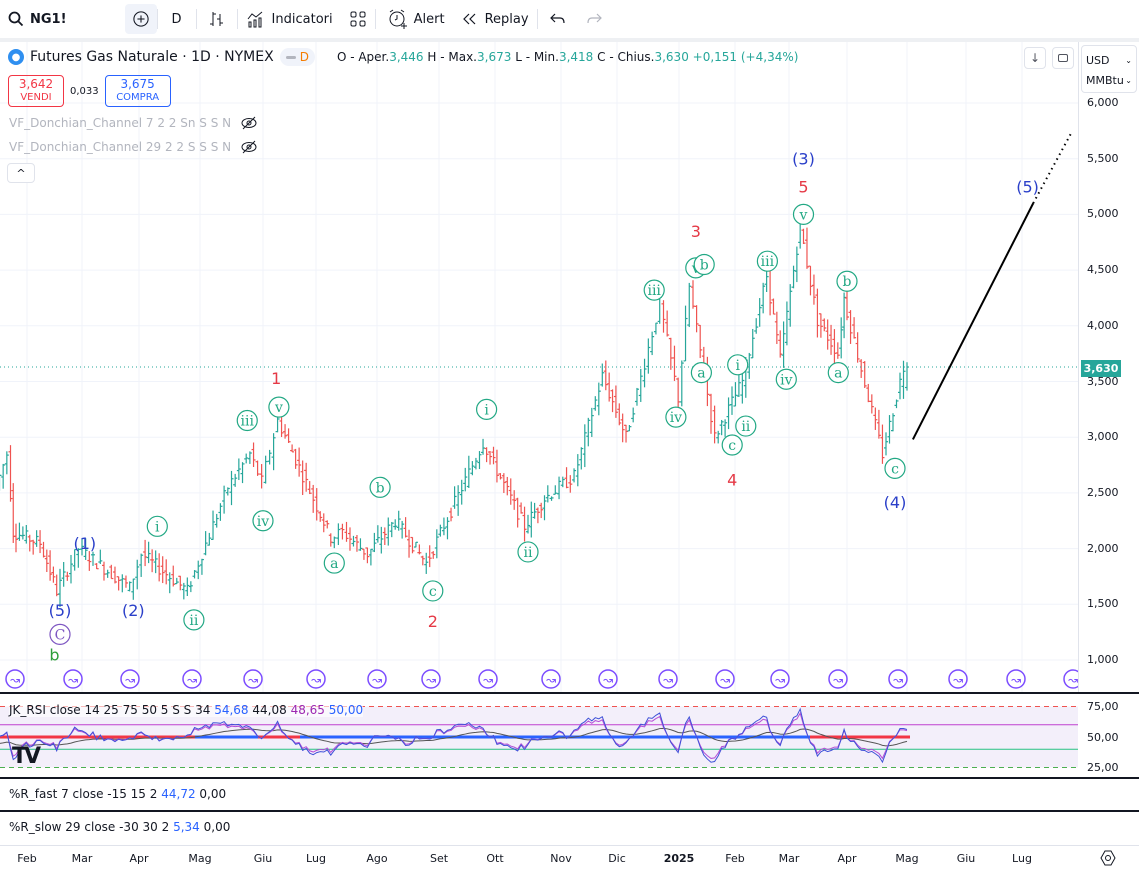 Image resolution: width=1139 pixels, height=870 pixels. What do you see at coordinates (1103, 767) in the screenshot?
I see `rsi-tick: 25,00` at bounding box center [1103, 767].